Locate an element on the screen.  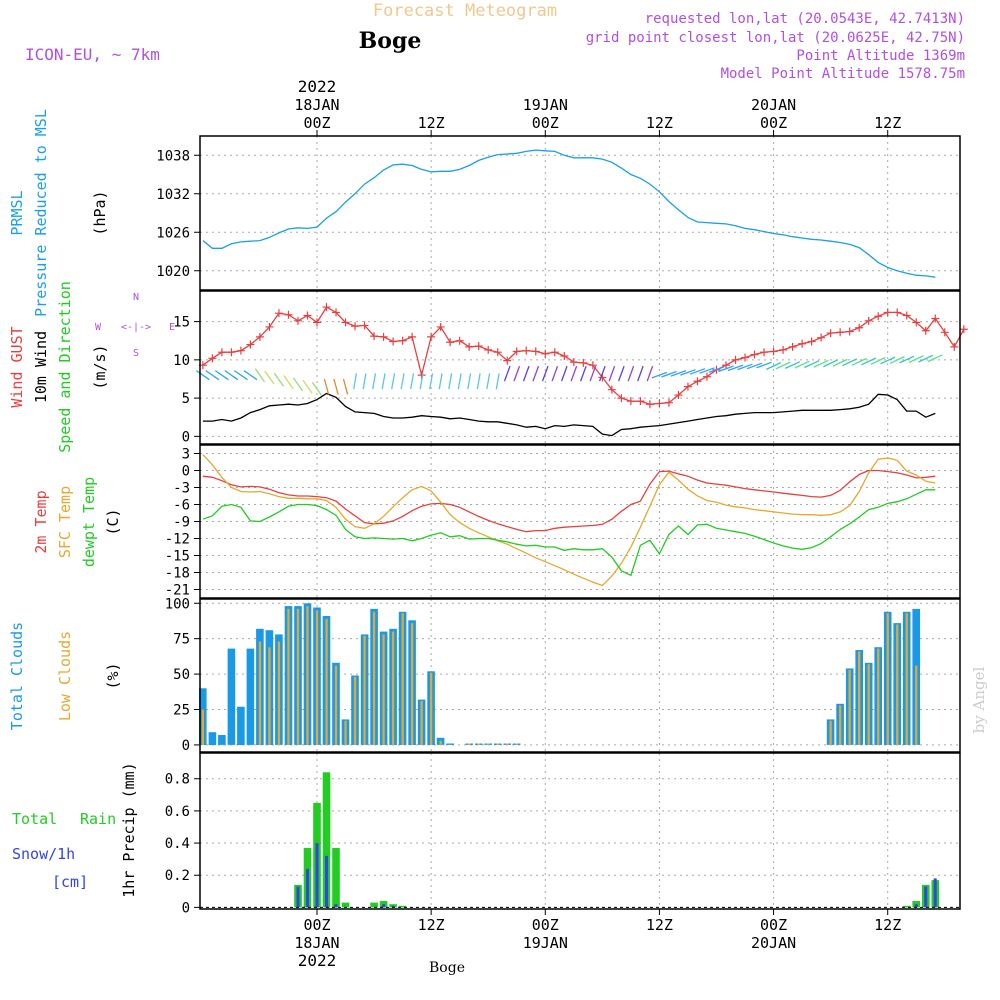
y-tick-label: 1038 is located at coordinates (173, 156).